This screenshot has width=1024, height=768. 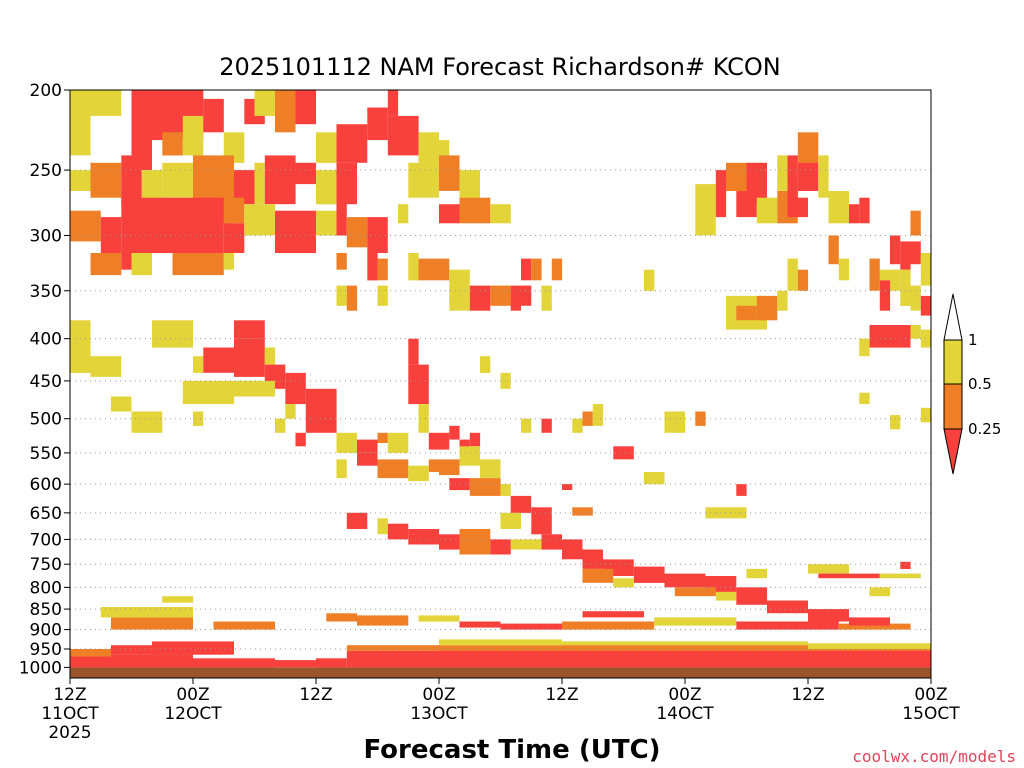 I want to click on colorbar-label: 1, so click(x=973, y=340).